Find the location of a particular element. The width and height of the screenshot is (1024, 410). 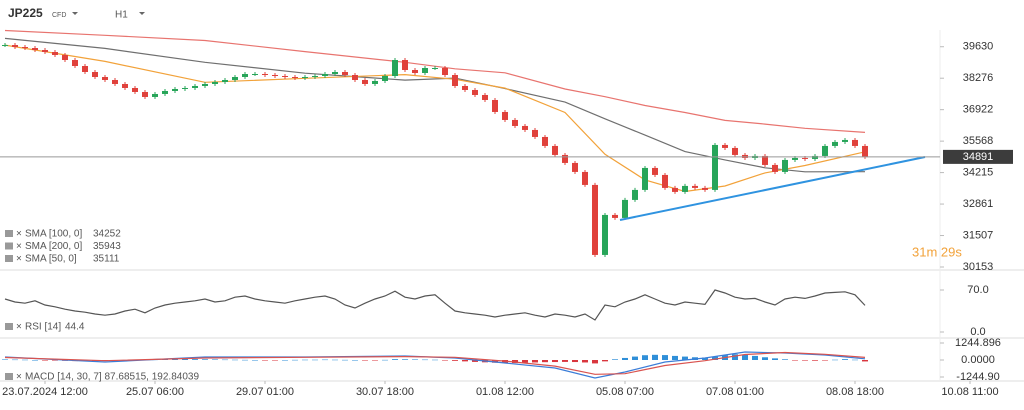

y-tick-label: 1244.896 is located at coordinates (978, 343).